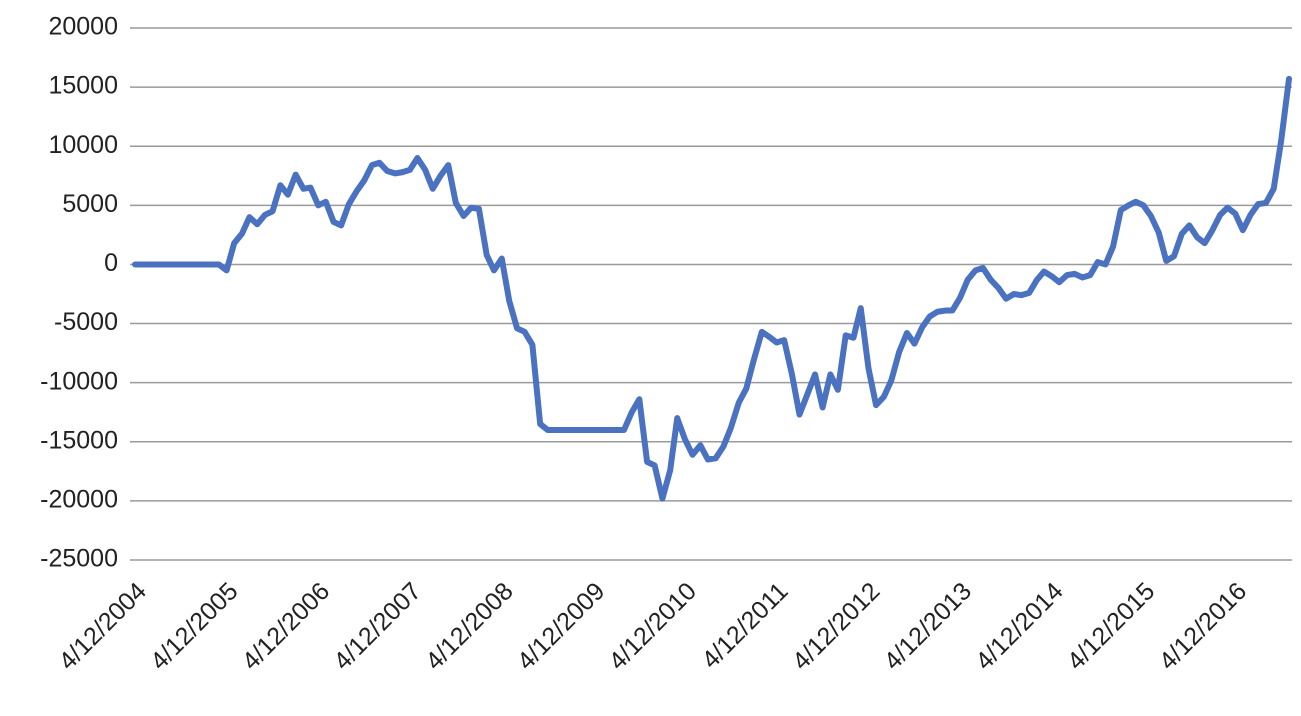 This screenshot has height=716, width=1301. What do you see at coordinates (111, 263) in the screenshot?
I see `y-tick-label: 0` at bounding box center [111, 263].